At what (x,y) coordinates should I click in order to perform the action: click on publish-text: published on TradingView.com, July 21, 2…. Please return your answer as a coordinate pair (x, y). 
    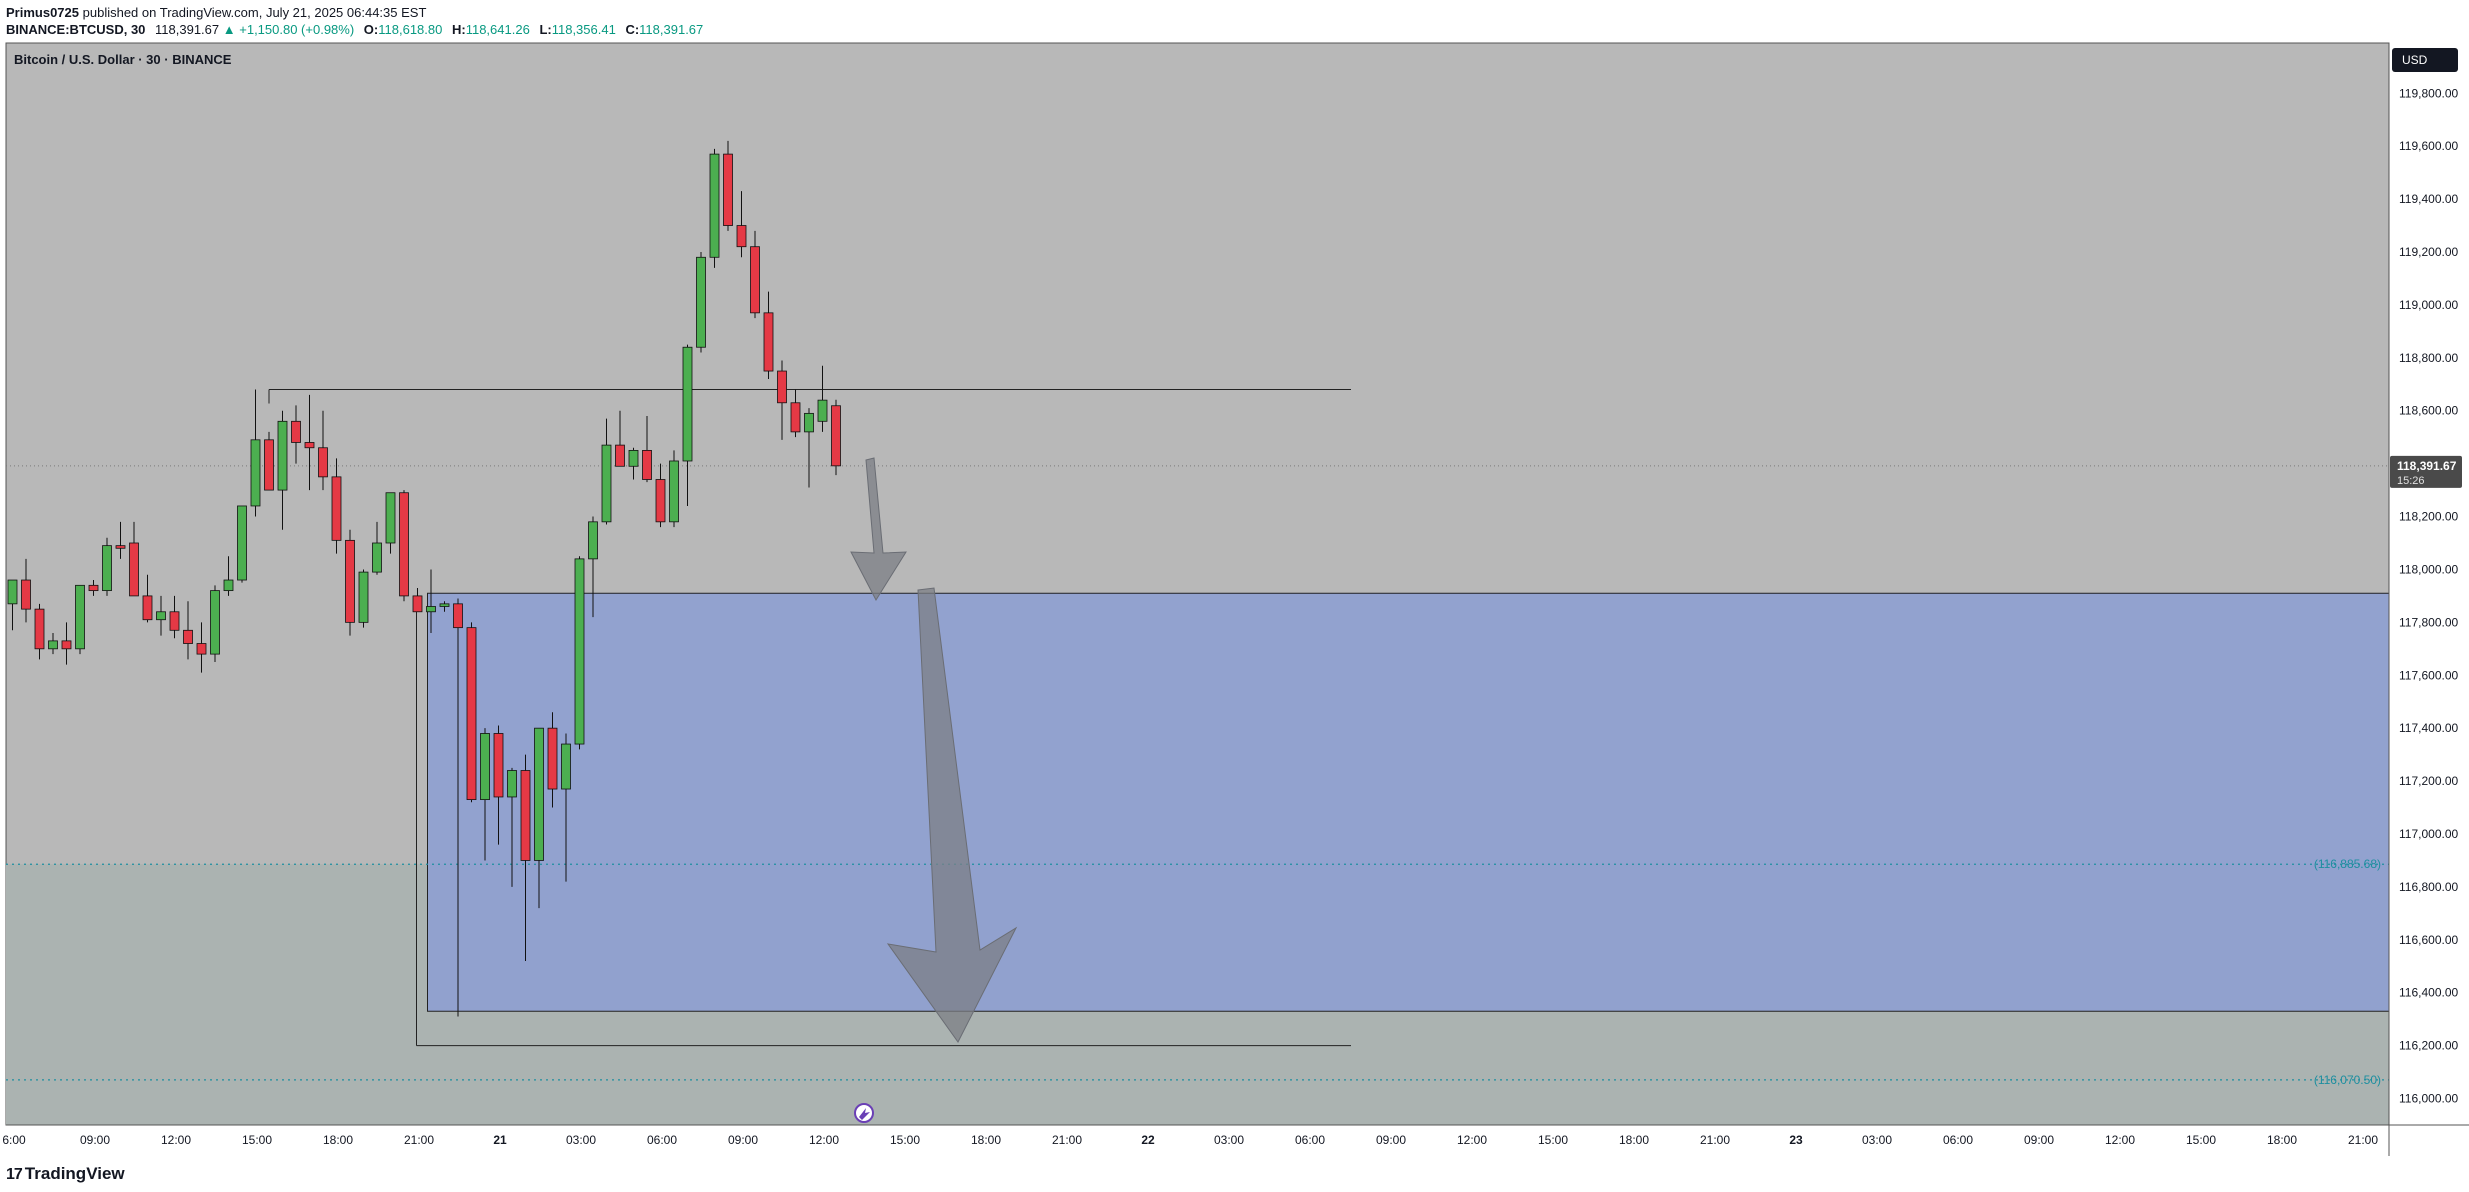
    Looking at the image, I should click on (254, 12).